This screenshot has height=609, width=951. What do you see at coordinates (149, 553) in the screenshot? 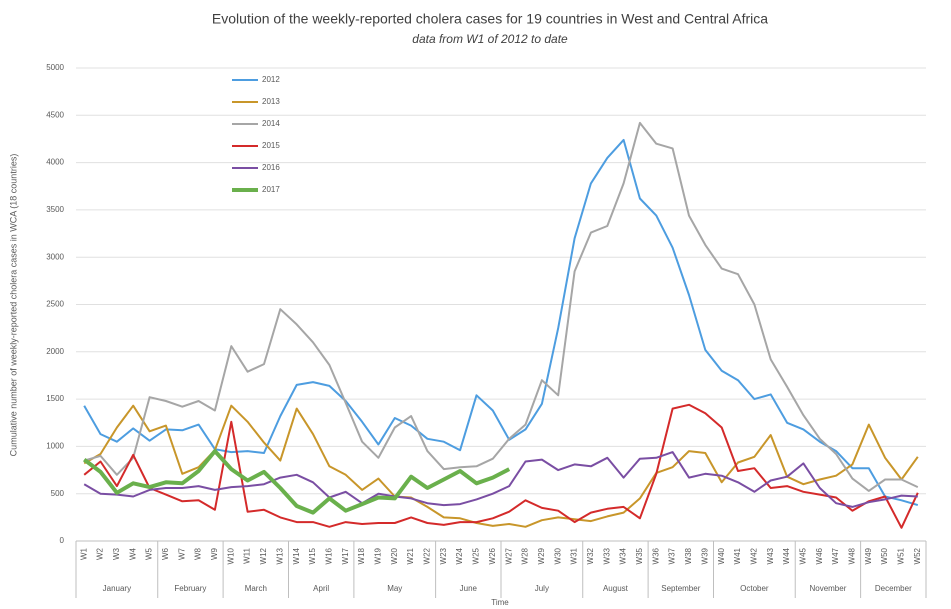
I see `x-tick-label: W5` at bounding box center [149, 553].